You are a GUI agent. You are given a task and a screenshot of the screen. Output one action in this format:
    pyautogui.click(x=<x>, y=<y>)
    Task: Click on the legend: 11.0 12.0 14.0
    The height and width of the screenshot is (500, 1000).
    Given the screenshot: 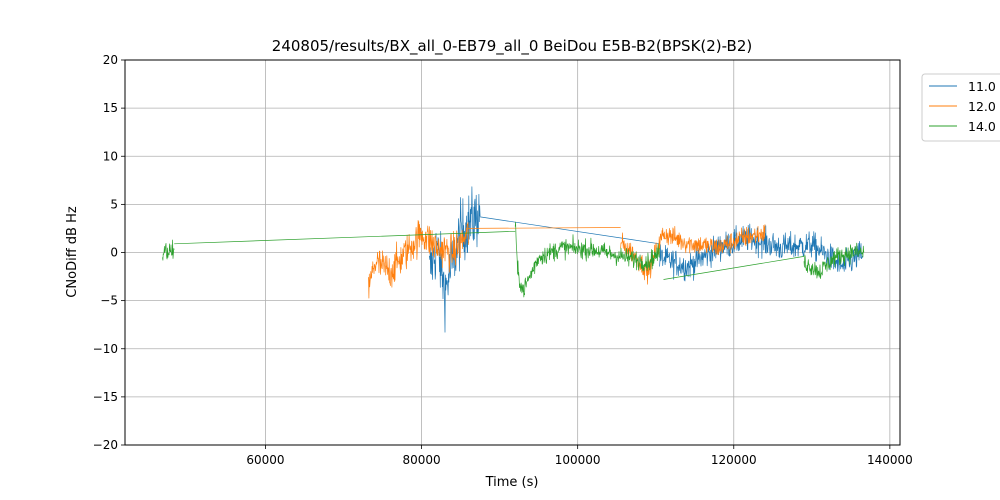 What is the action you would take?
    pyautogui.click(x=960, y=107)
    